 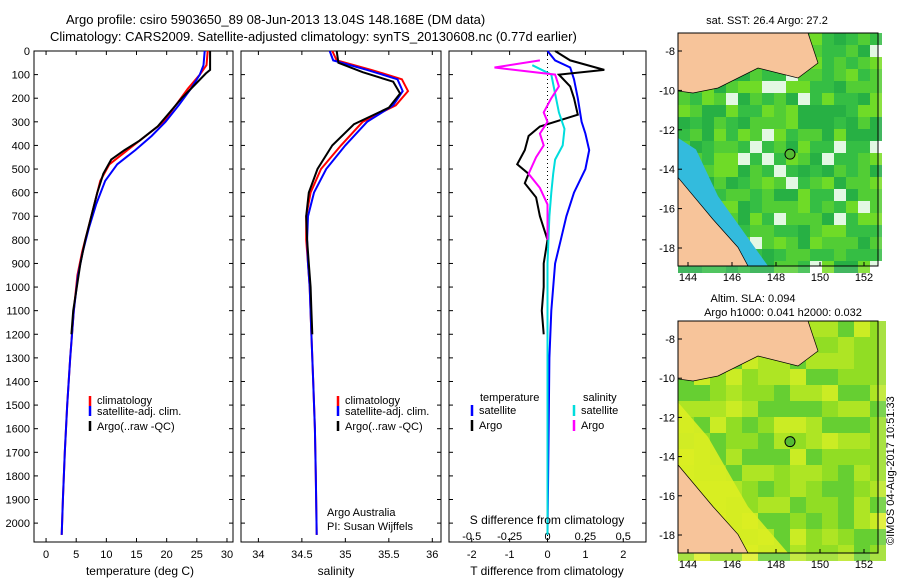 What do you see at coordinates (510, 555) in the screenshot?
I see `x-tick-label: -1` at bounding box center [510, 555].